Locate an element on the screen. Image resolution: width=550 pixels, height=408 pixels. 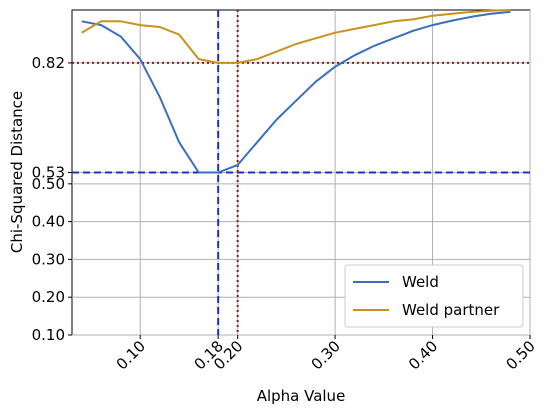
x-tick-label: 0.40 is located at coordinates (423, 355).